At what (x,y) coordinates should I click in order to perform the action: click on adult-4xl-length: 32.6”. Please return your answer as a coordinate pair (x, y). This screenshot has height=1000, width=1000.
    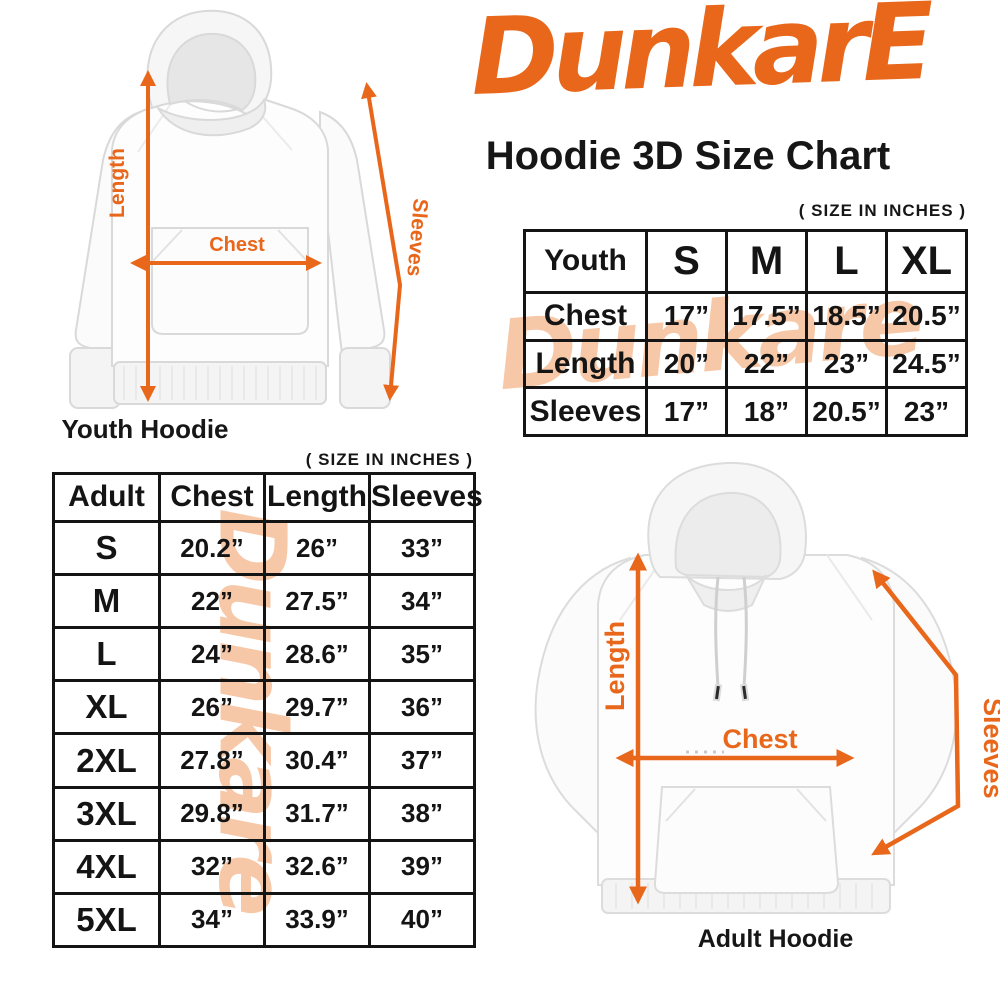
    Looking at the image, I should click on (317, 866).